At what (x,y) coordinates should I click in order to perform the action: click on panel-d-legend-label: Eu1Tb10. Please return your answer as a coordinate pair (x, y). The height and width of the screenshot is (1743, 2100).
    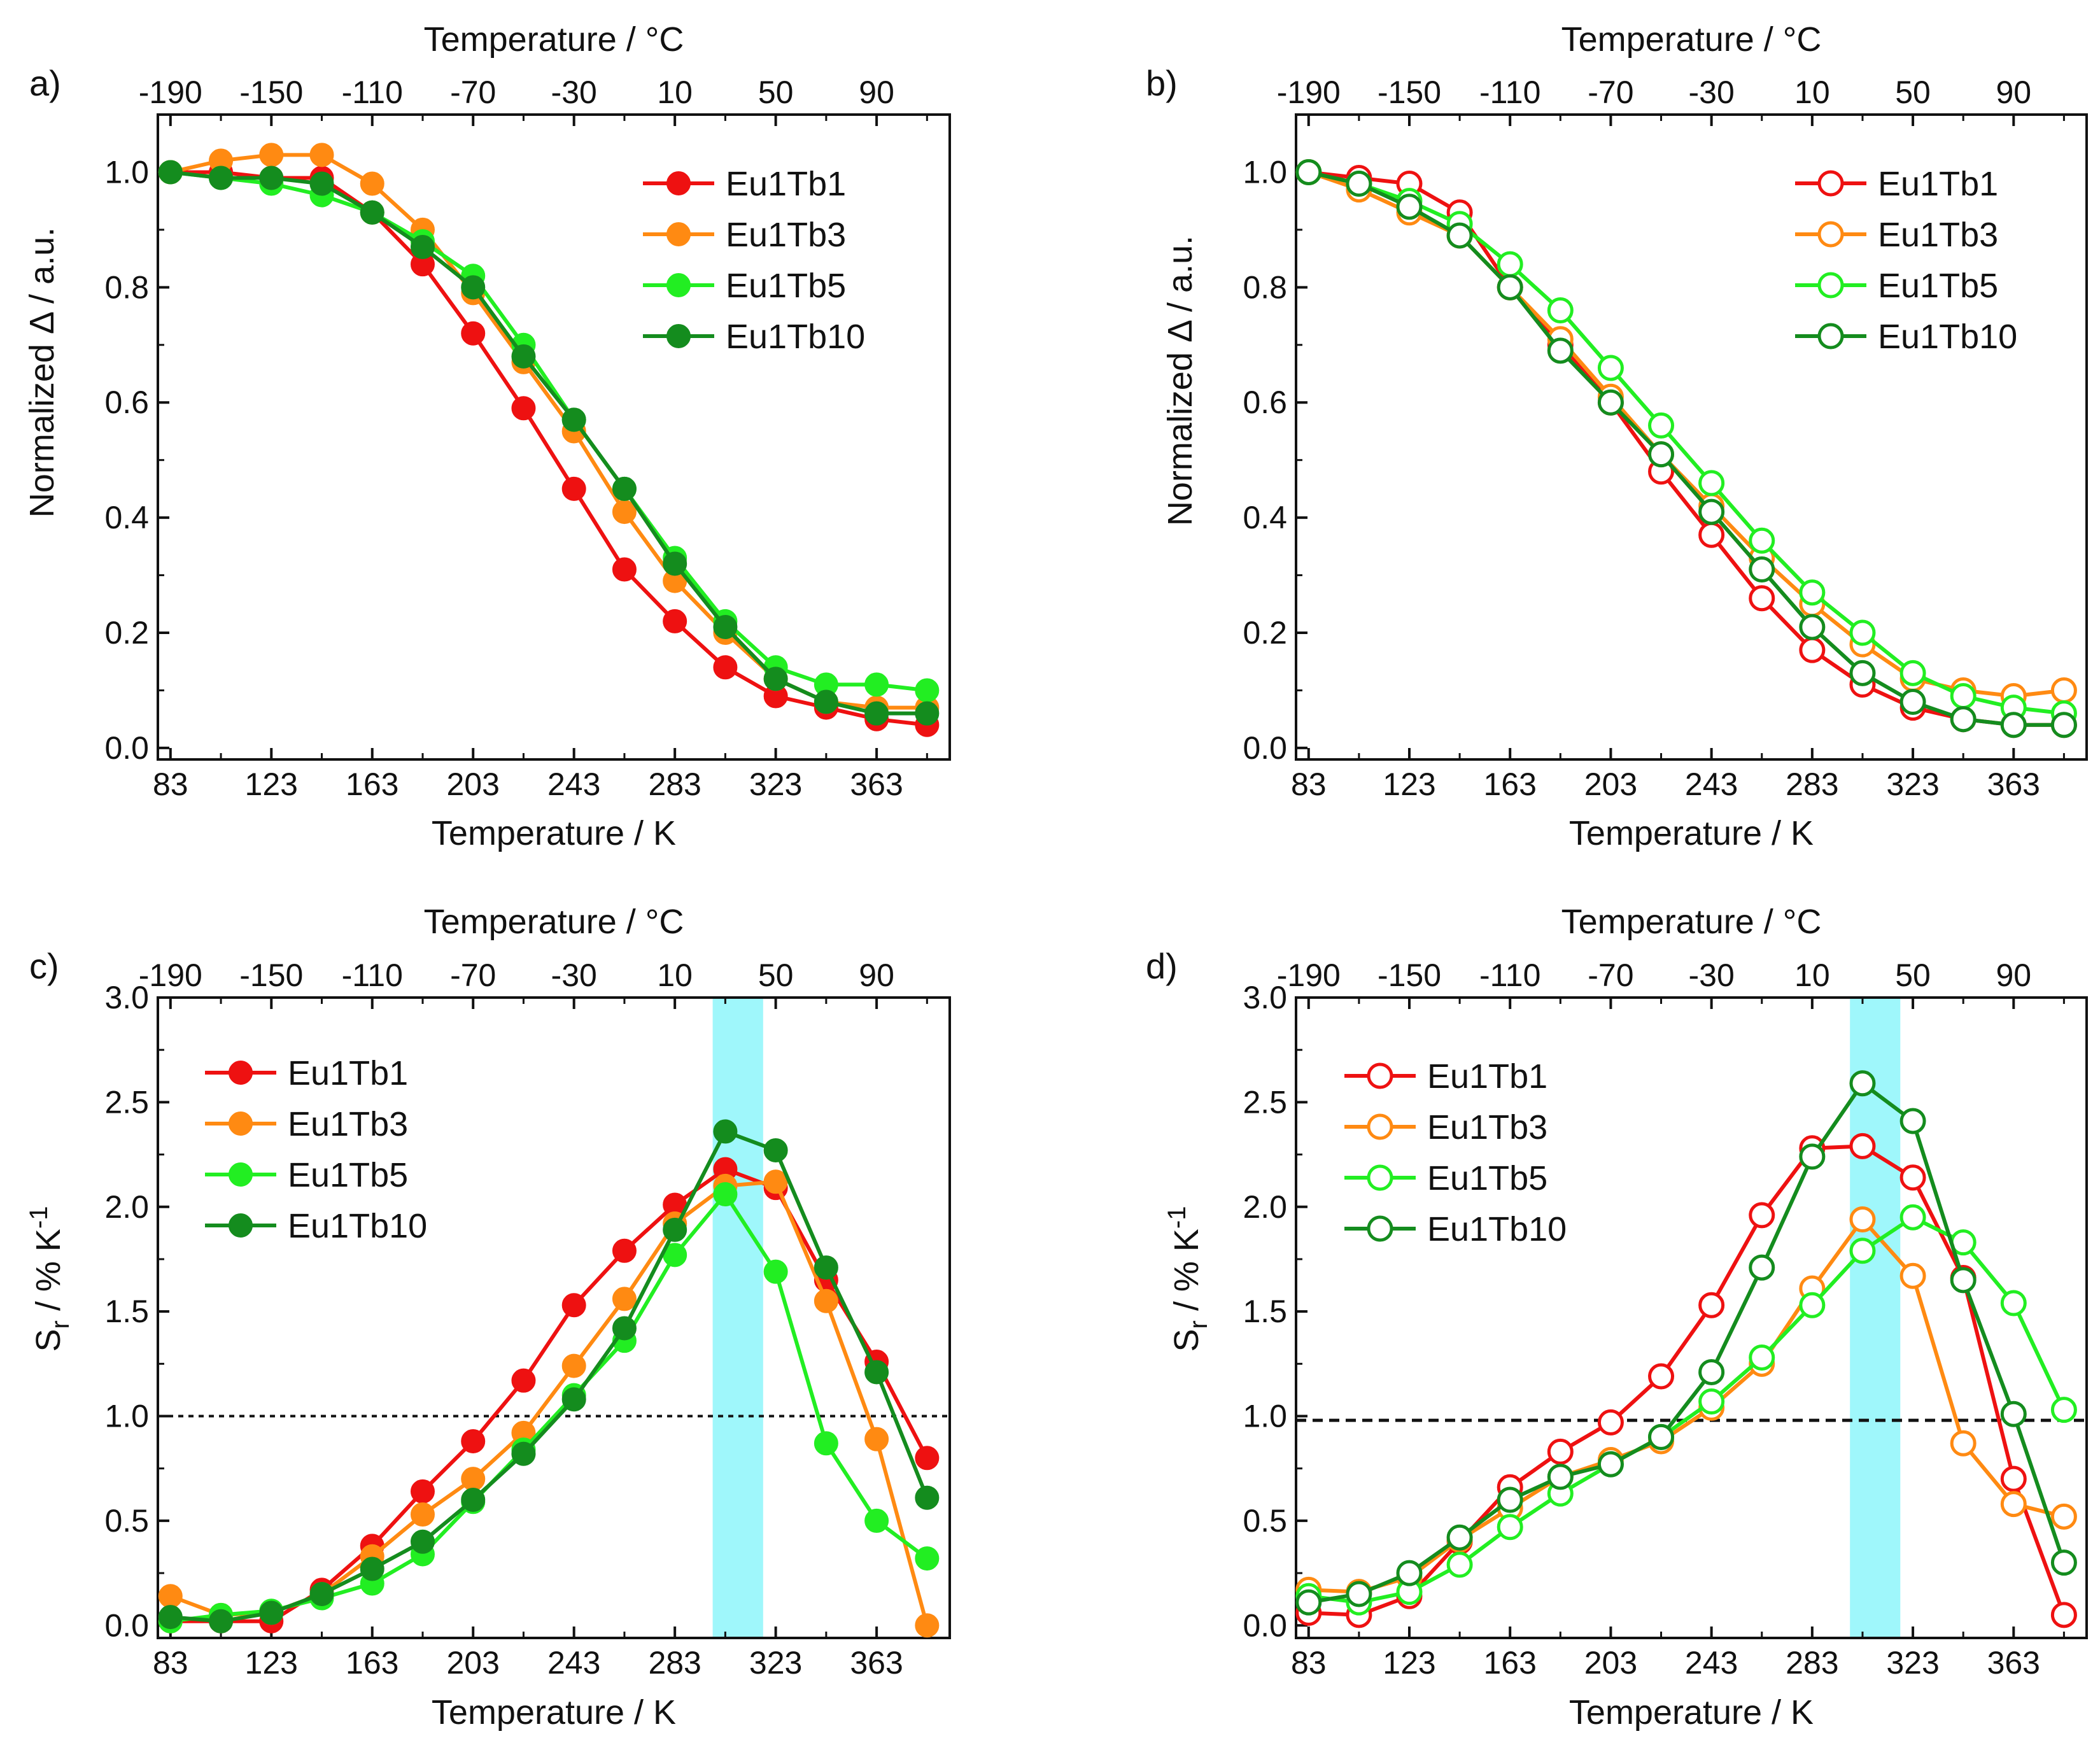
    Looking at the image, I should click on (1497, 1229).